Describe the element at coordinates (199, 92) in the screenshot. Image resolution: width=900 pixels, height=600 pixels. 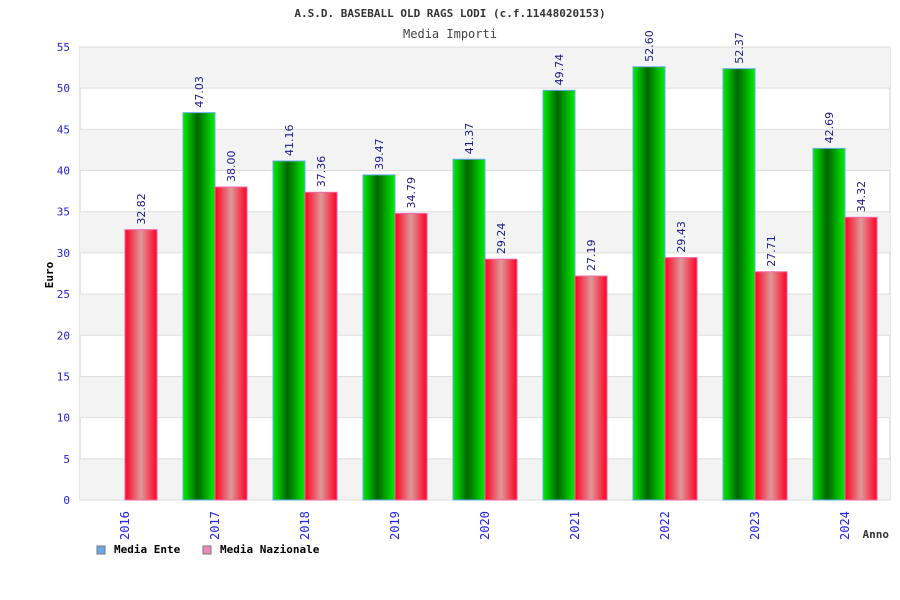
I see `data-label: 47.03` at that location.